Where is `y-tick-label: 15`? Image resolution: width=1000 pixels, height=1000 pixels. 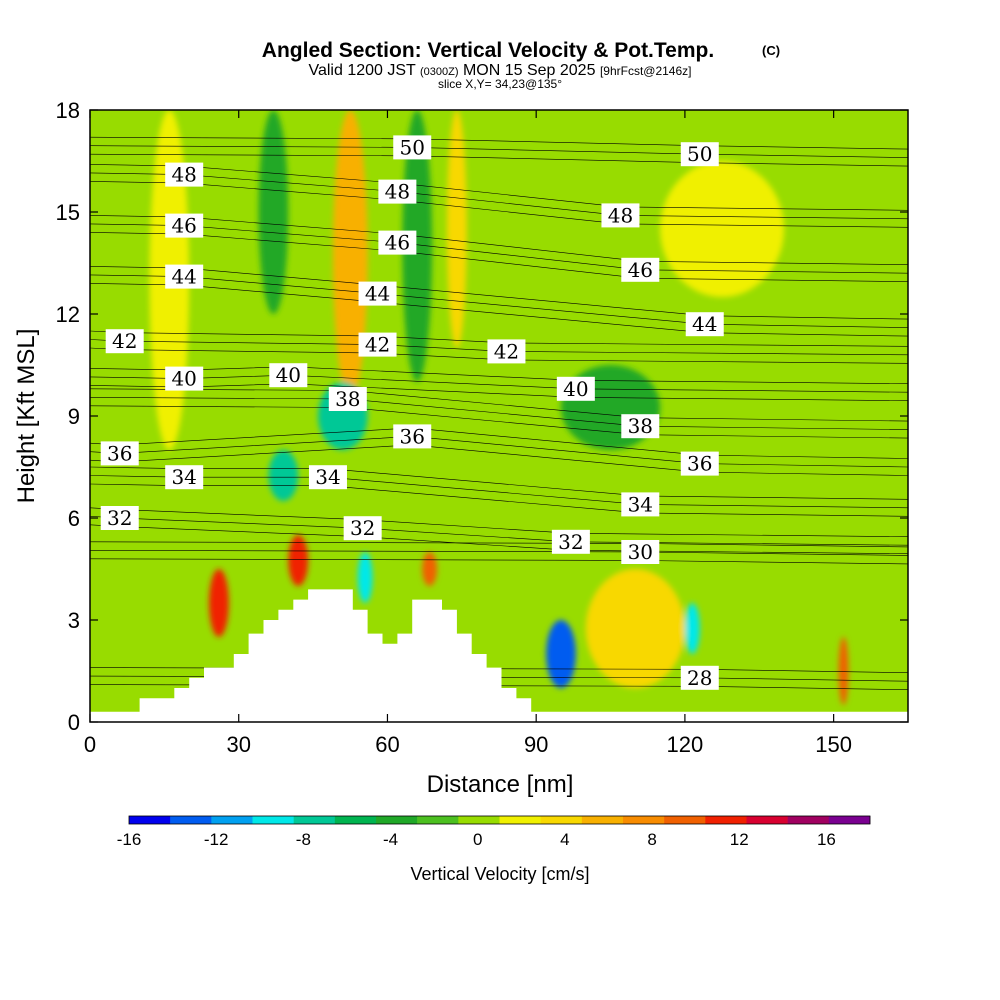
y-tick-label: 15 is located at coordinates (68, 212).